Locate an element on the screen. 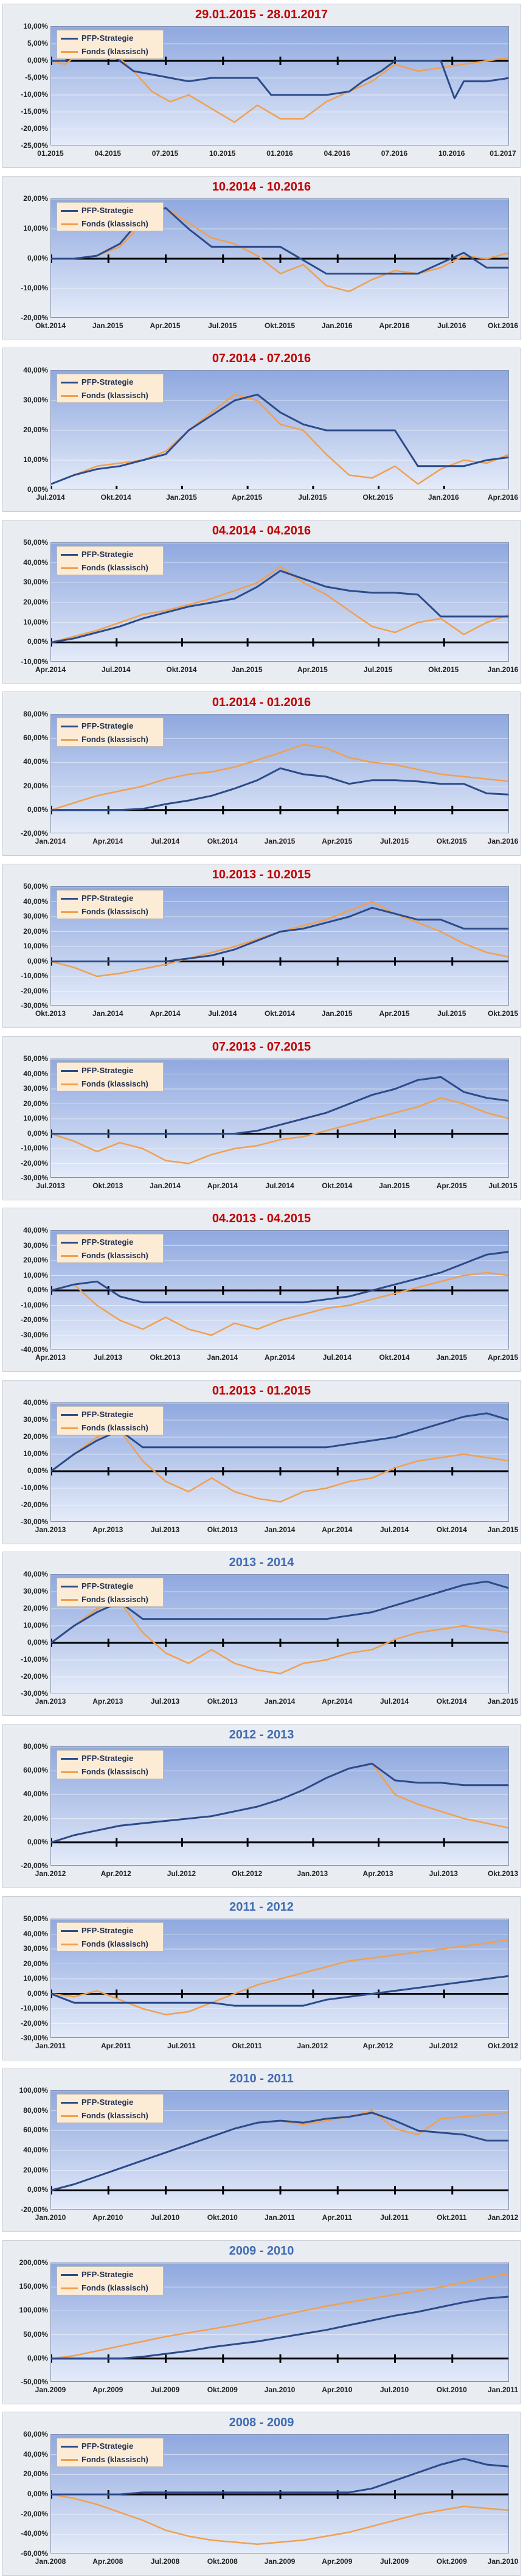 The width and height of the screenshot is (523, 2576). x-tick-label: Jul.2010 is located at coordinates (165, 2217).